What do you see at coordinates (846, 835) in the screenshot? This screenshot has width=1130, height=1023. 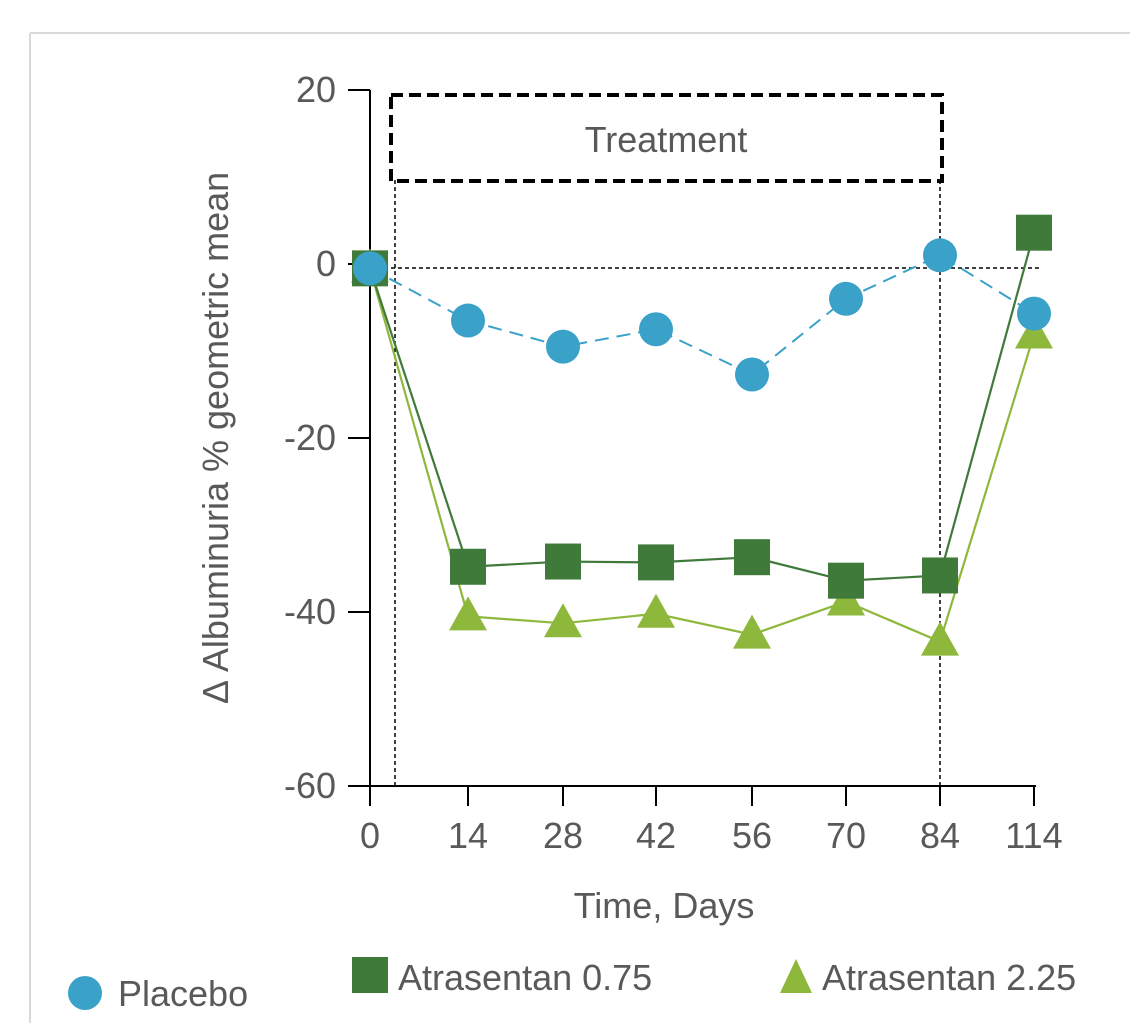 I see `x-tick-label: 70` at bounding box center [846, 835].